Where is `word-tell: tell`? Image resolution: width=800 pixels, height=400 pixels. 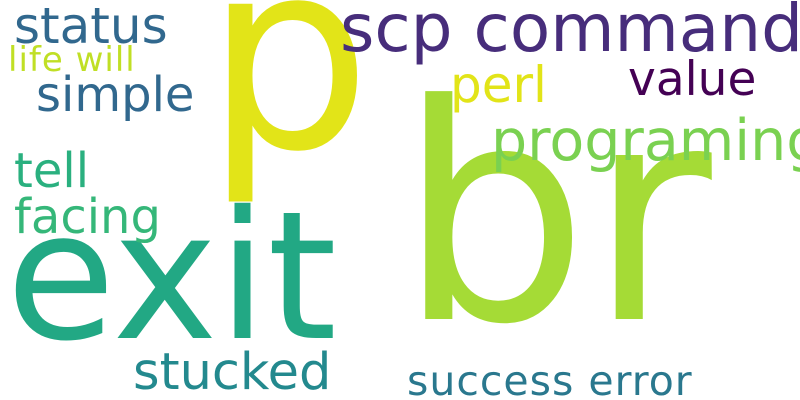
word-tell: tell is located at coordinates (52, 171).